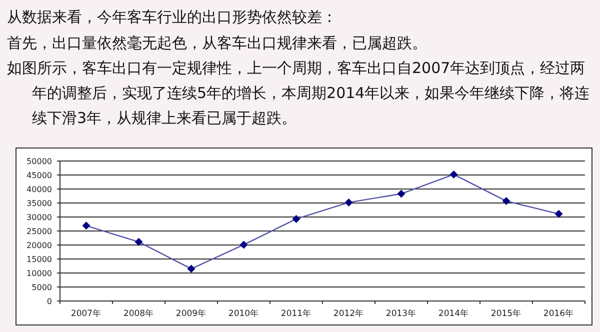 This screenshot has width=600, height=332. I want to click on x-tick-label: 2011年, so click(296, 313).